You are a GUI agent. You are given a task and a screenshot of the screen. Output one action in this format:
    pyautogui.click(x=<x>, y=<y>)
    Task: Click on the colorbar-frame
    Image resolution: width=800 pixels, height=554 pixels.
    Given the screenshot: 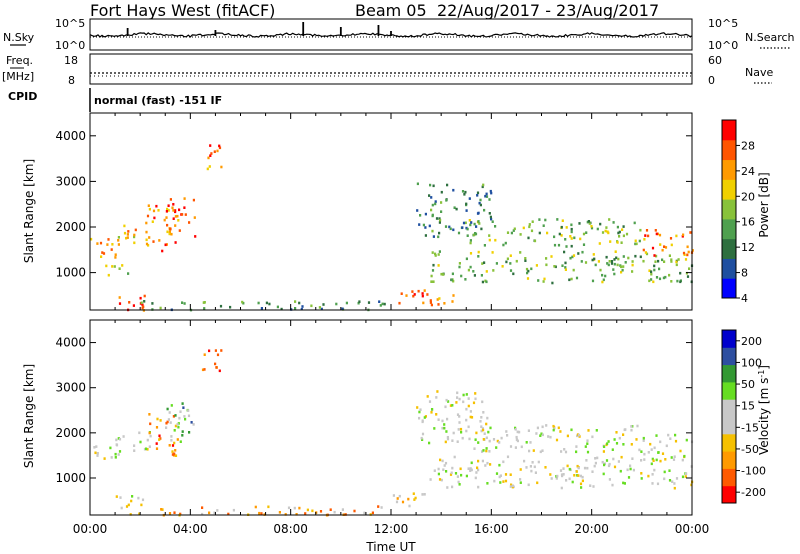 What is the action you would take?
    pyautogui.click(x=729, y=416)
    